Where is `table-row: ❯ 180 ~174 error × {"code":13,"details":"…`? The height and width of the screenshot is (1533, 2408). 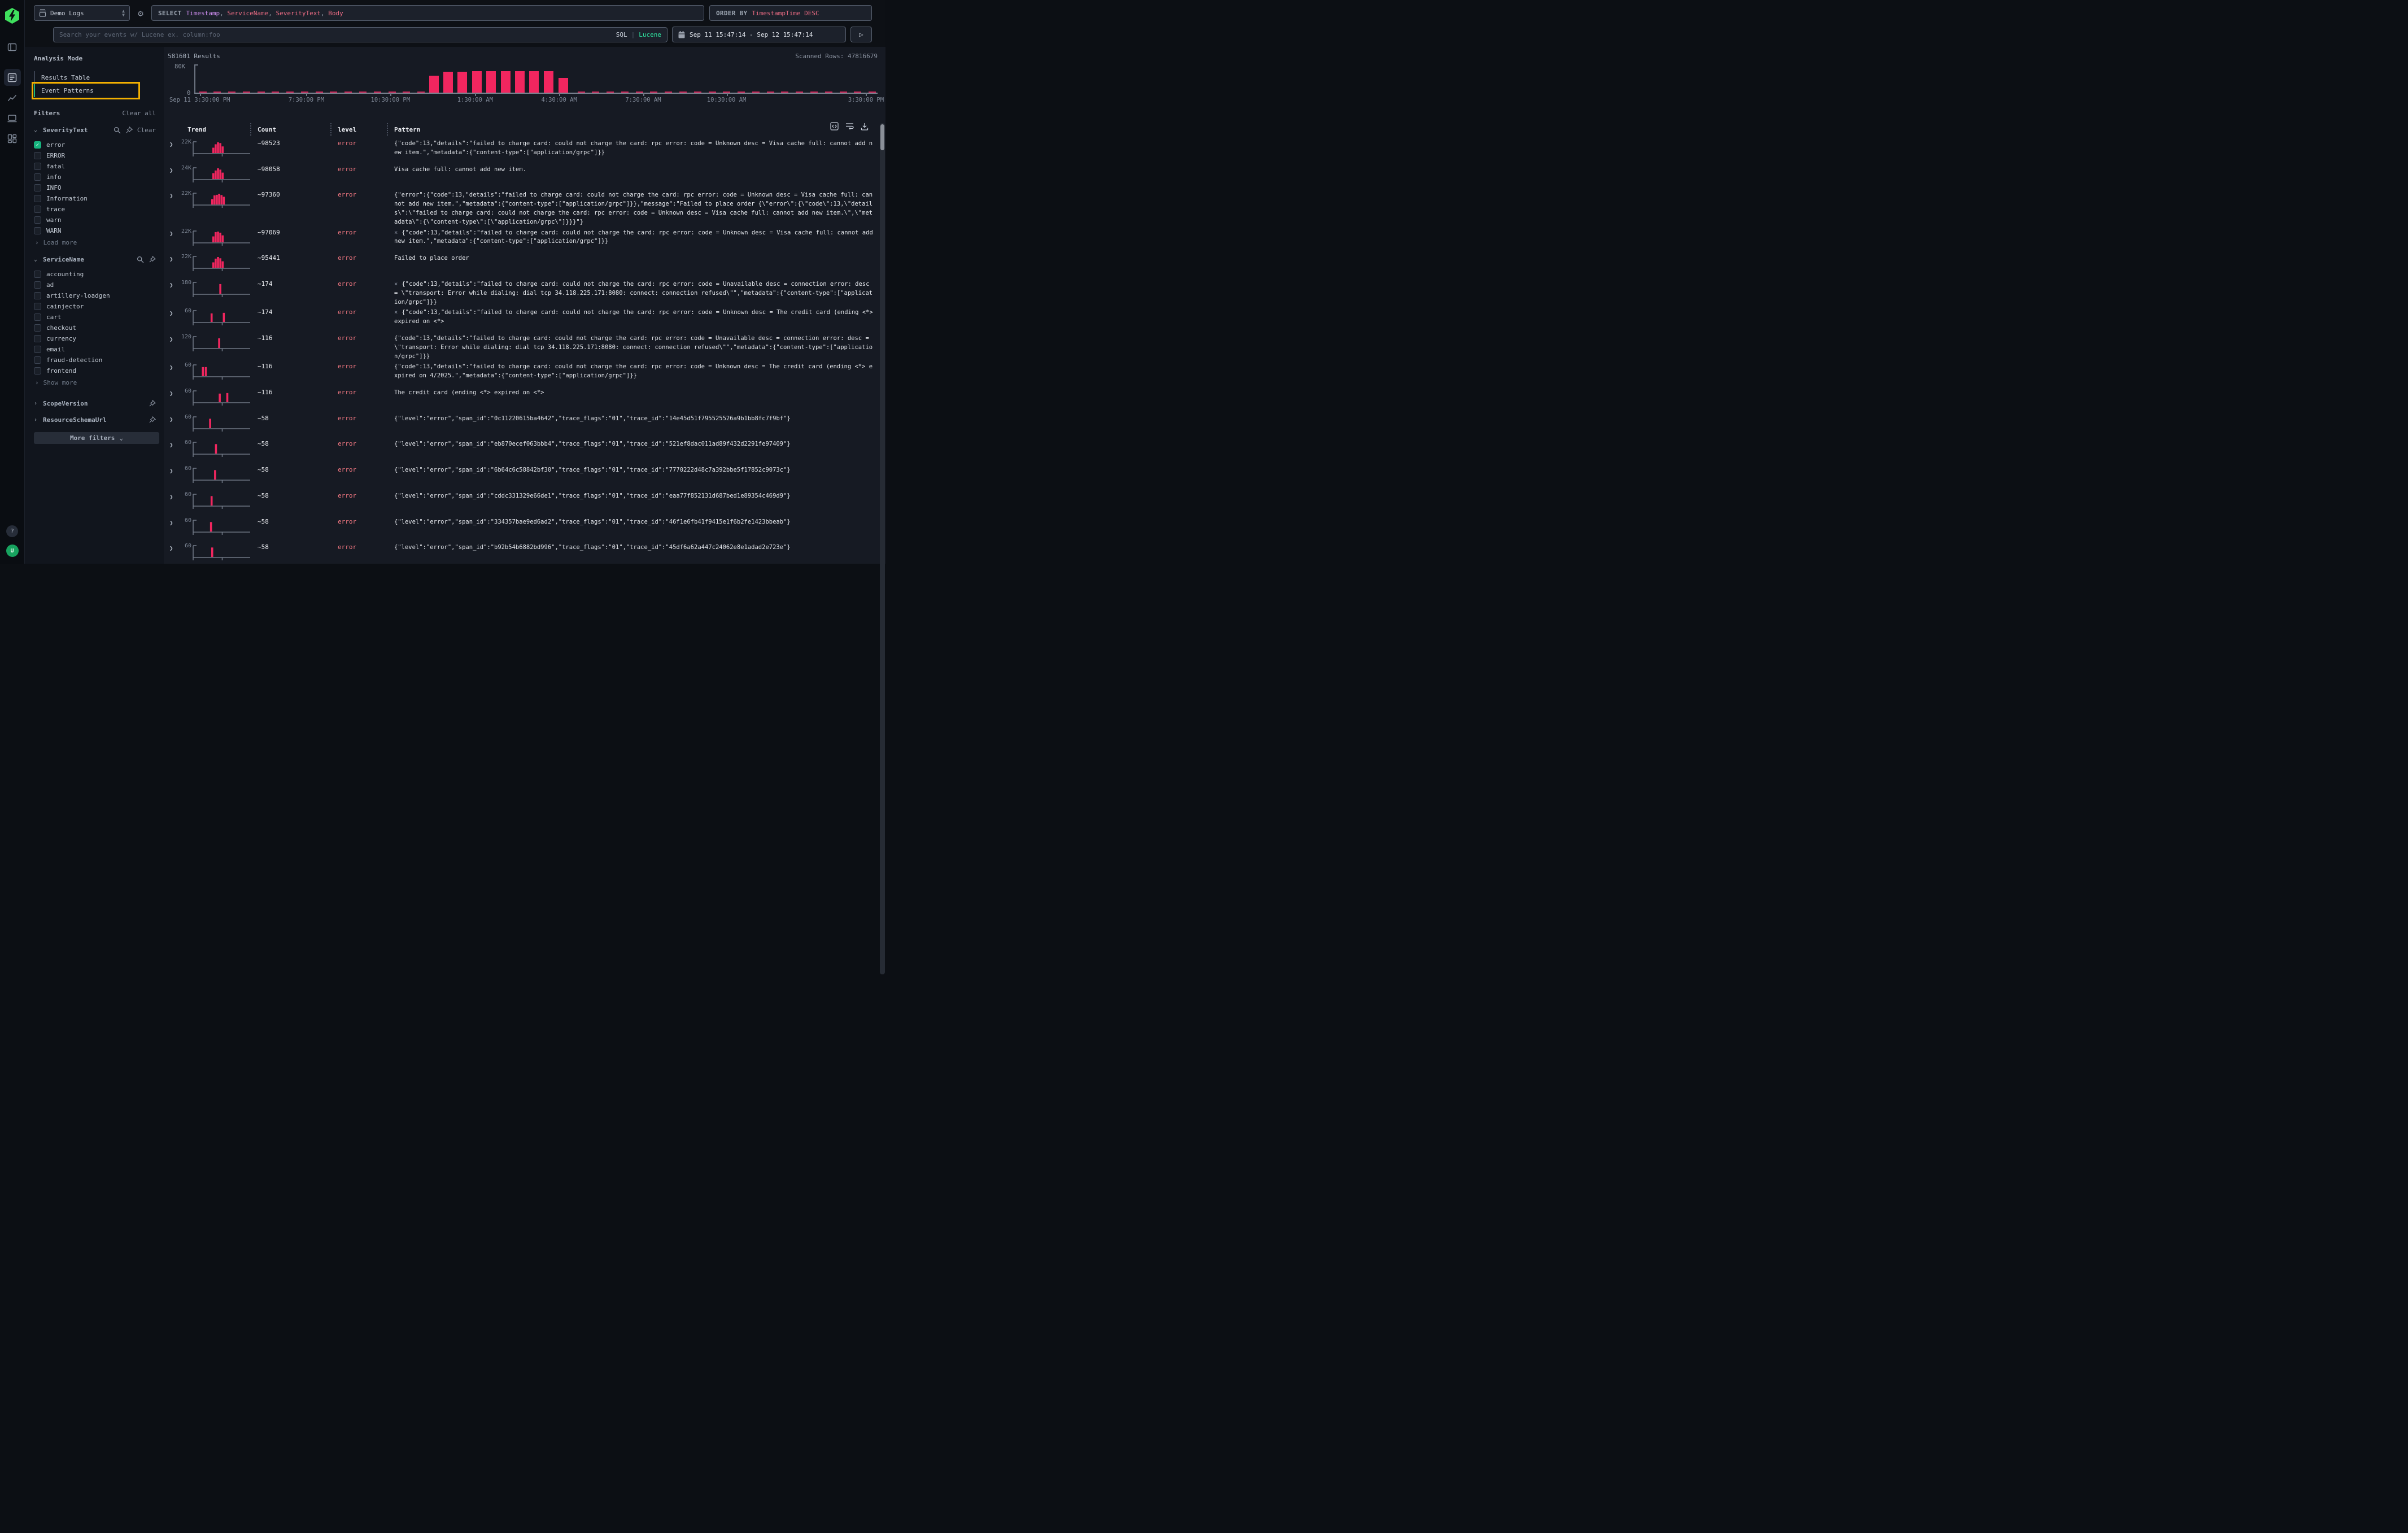
table-row: ❯ 180 ~174 error × {"code":13,"details":"… is located at coordinates (523, 292).